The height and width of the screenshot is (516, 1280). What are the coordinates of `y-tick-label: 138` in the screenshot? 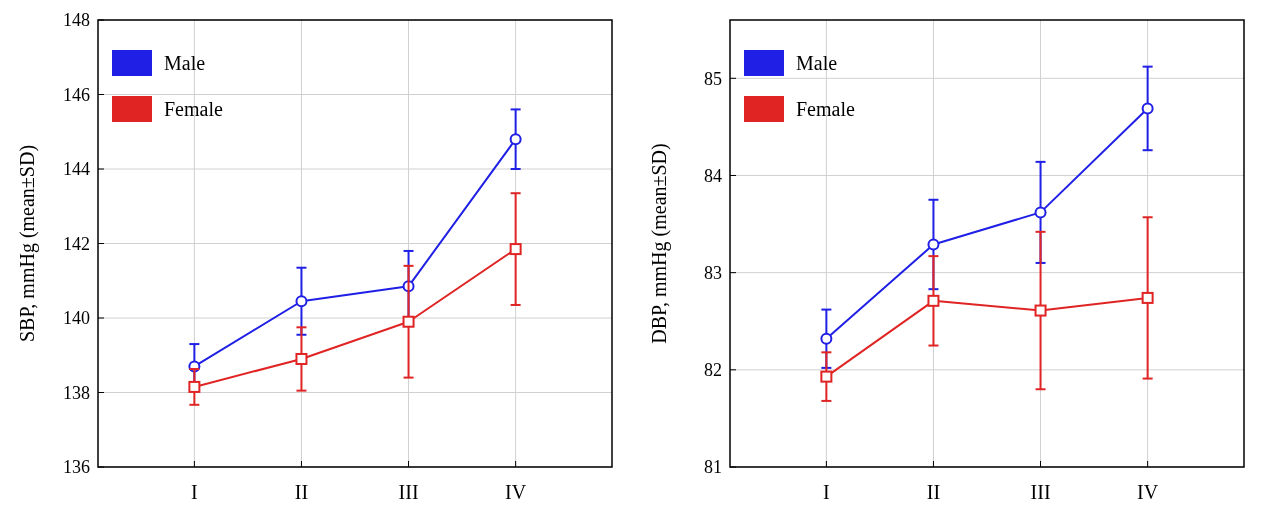 It's located at (76, 392).